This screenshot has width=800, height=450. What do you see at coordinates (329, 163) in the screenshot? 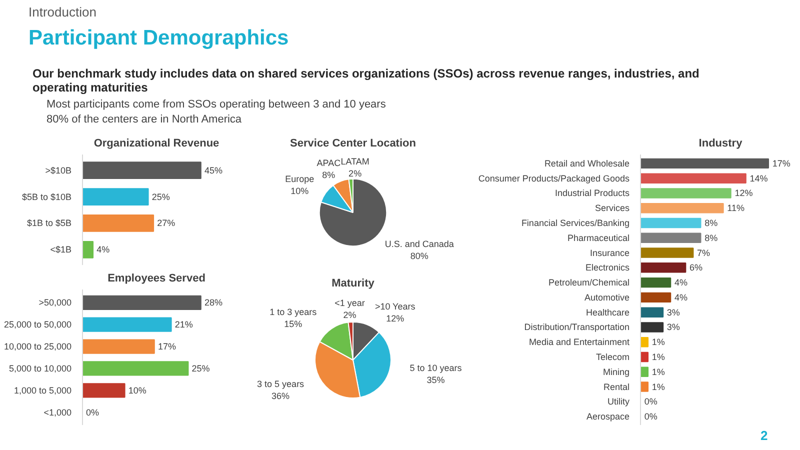
I see `slice-label: APAC` at bounding box center [329, 163].